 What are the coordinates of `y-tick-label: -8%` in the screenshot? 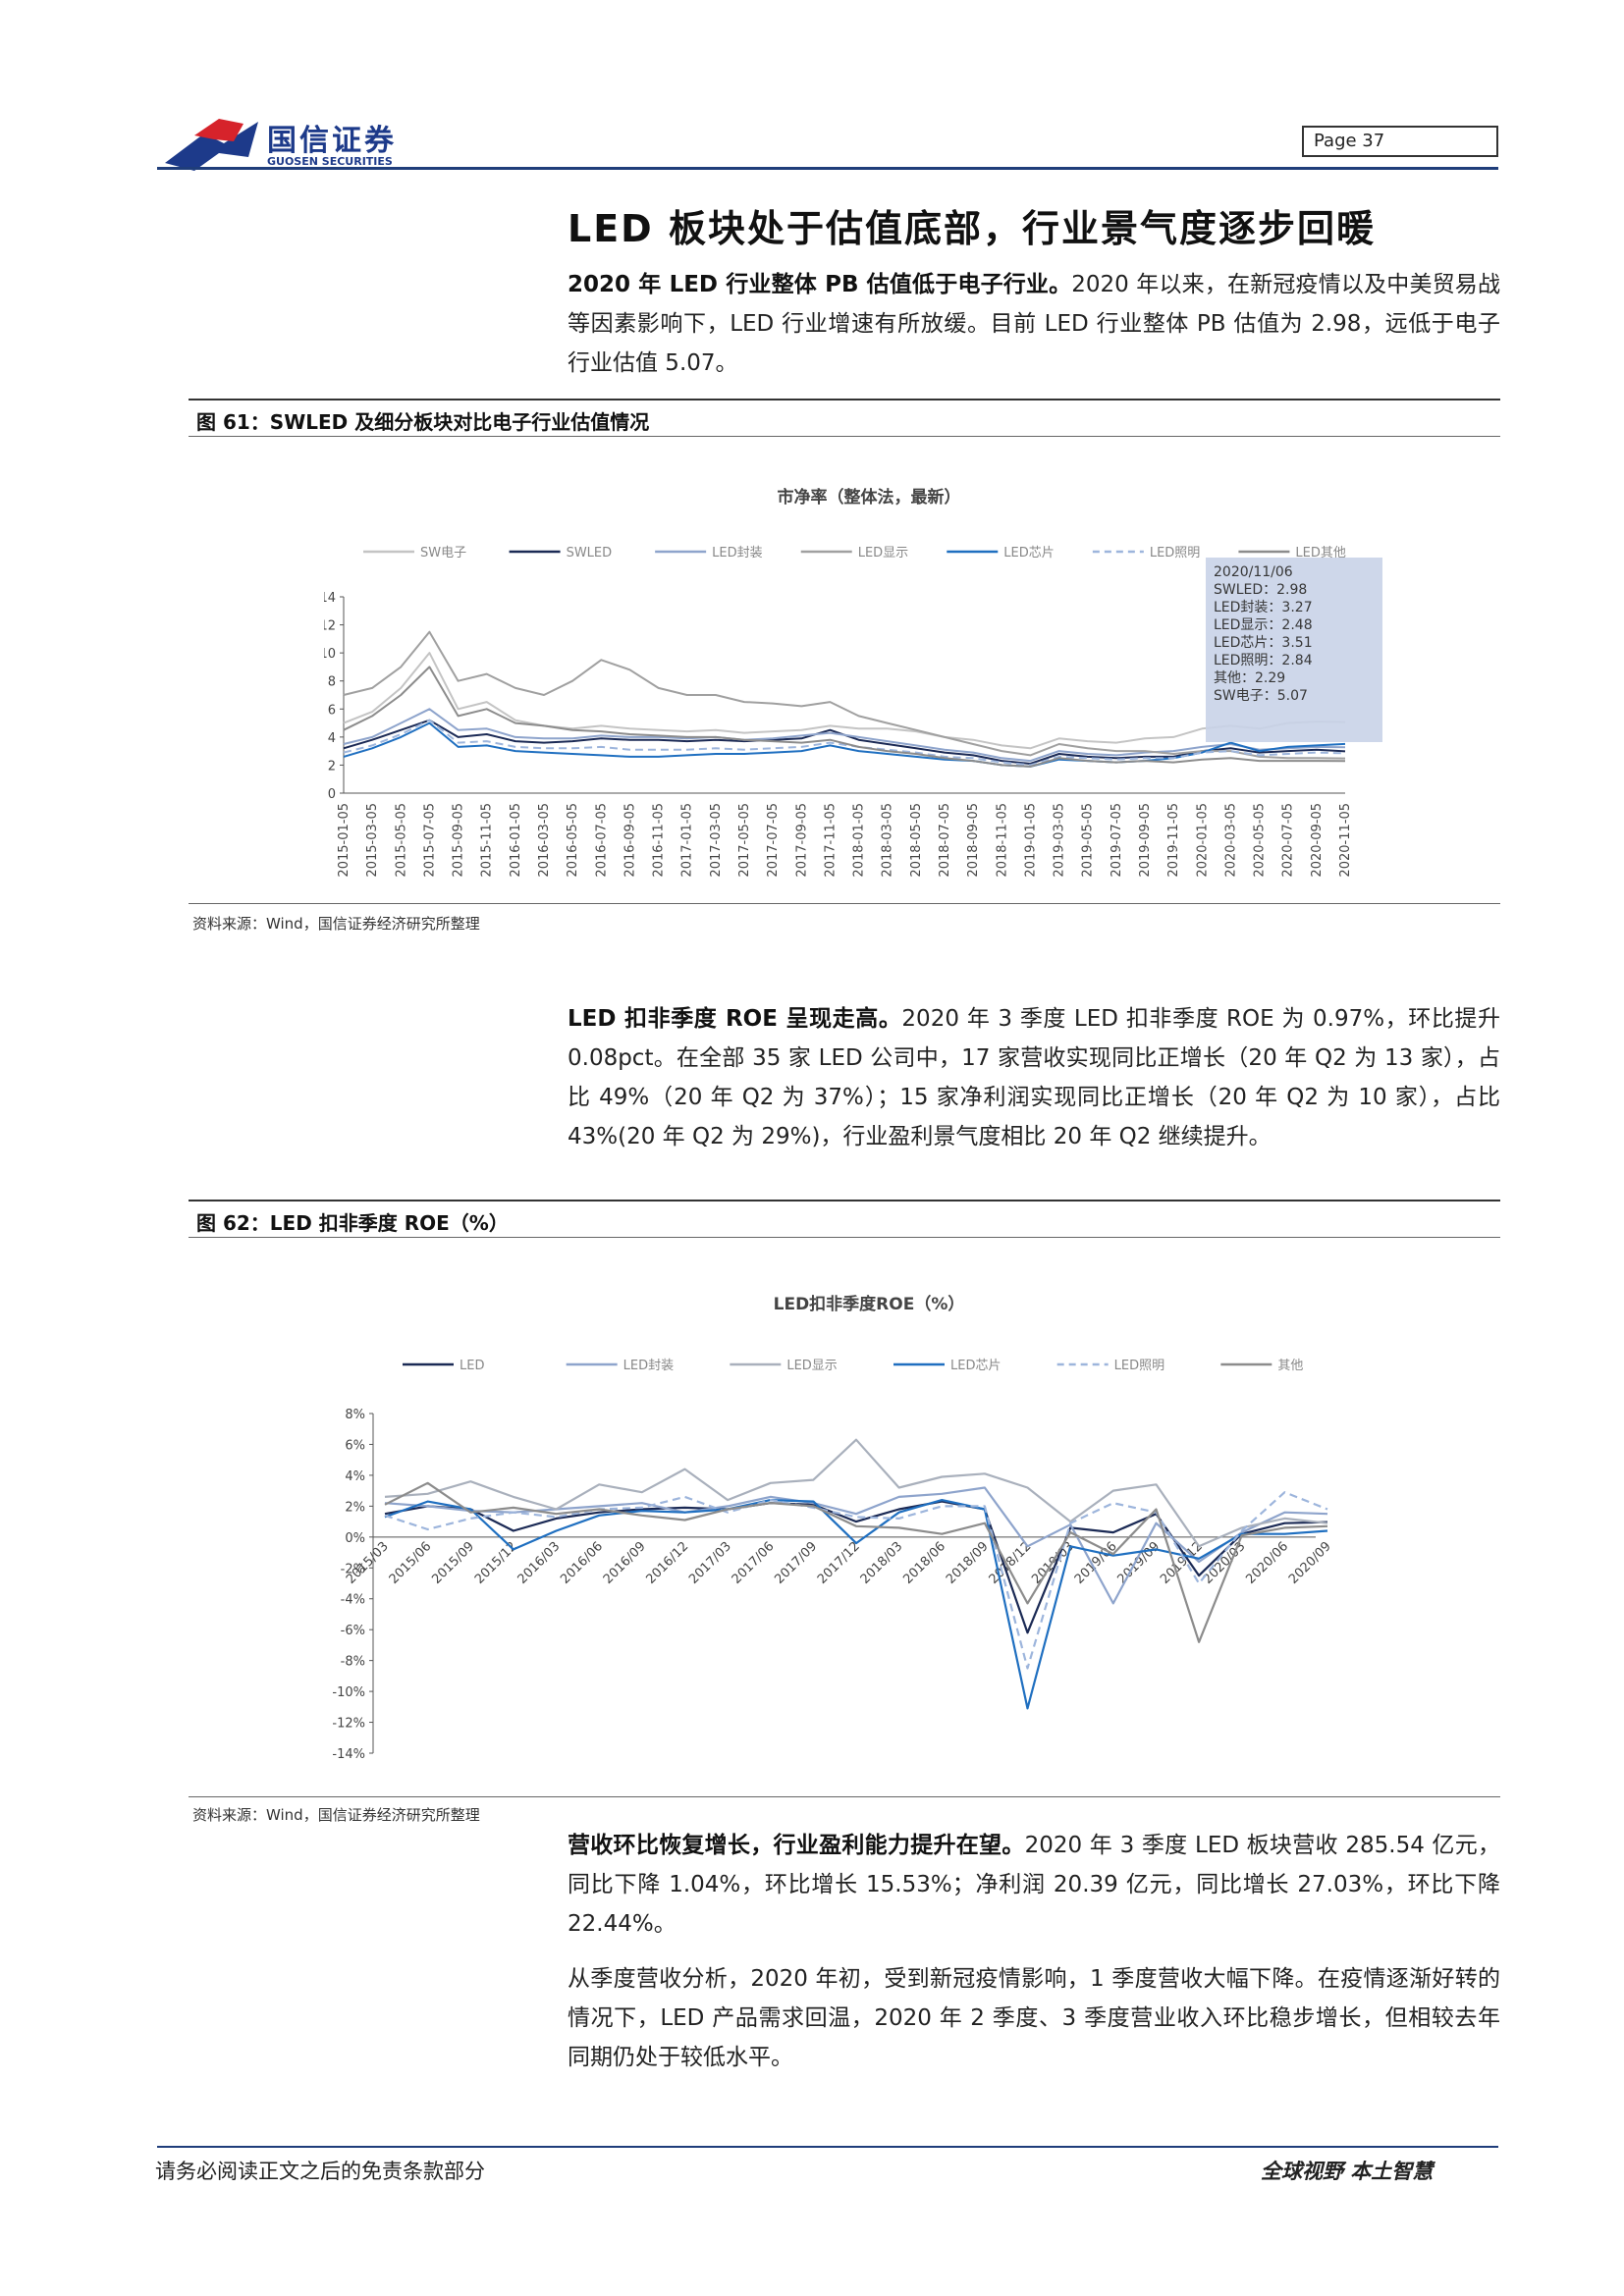 It's located at (353, 1662).